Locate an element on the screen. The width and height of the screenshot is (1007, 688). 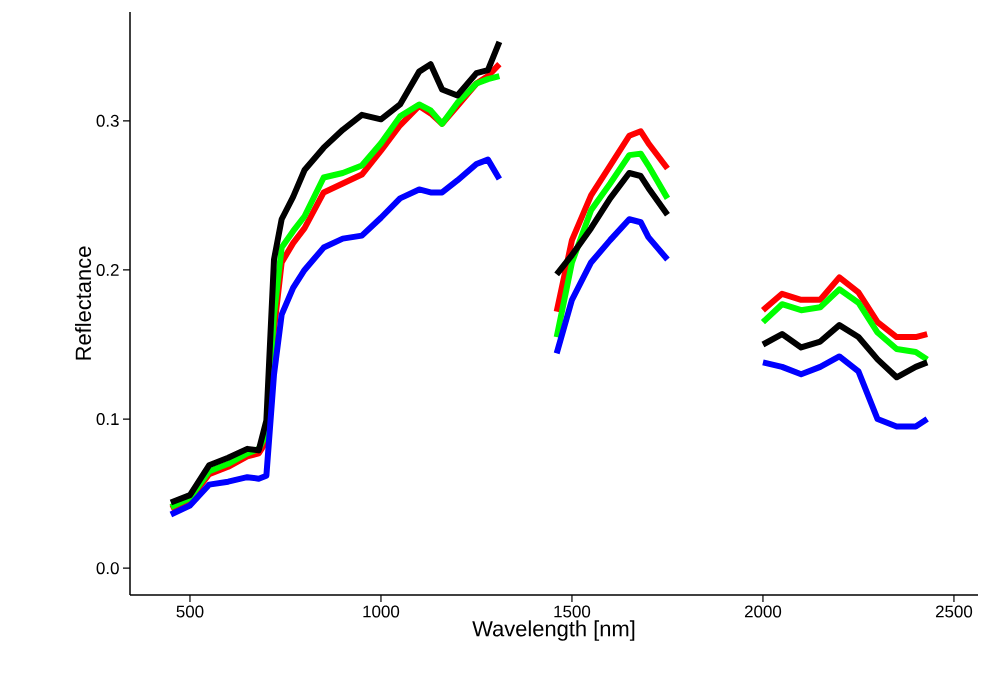
y-tick-label: 0.1 is located at coordinates (107, 419).